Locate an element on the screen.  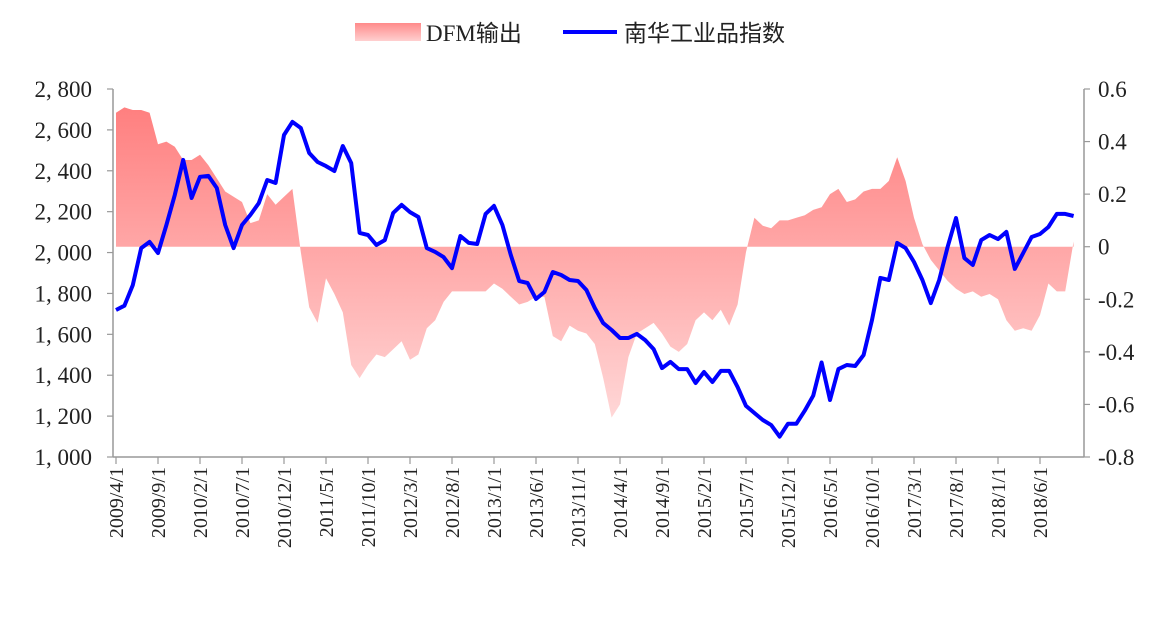
right-tick-label: -0.4 is located at coordinates (1116, 352).